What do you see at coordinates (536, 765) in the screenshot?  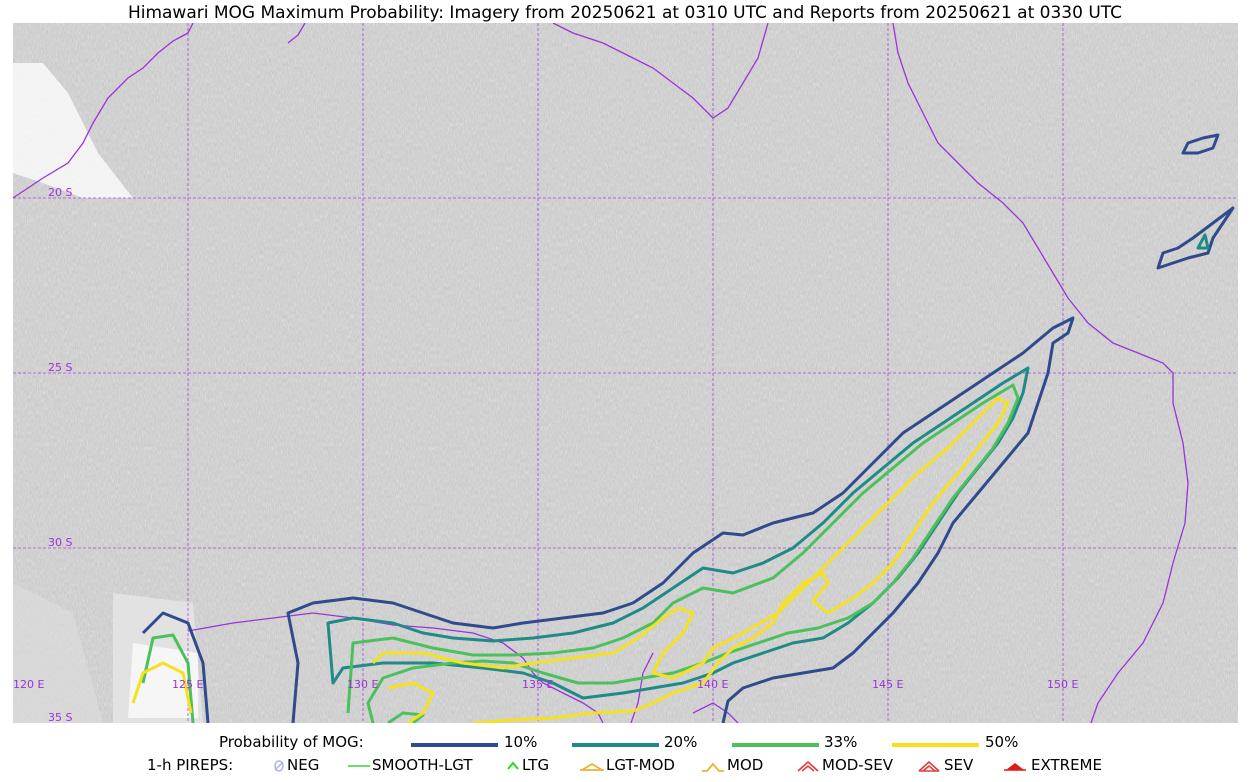 I see `pirep-item-ltg: LTG` at bounding box center [536, 765].